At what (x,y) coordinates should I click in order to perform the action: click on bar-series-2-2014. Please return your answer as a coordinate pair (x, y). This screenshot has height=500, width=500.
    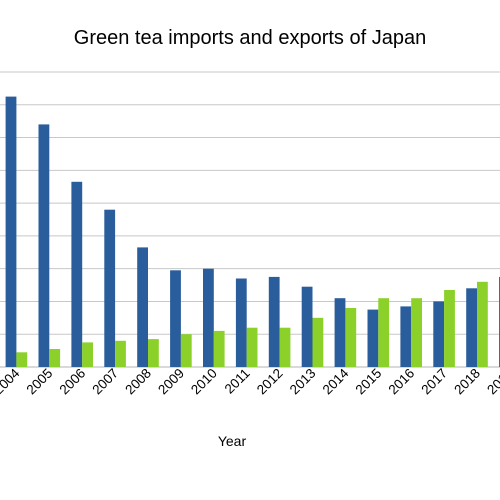
    Looking at the image, I should click on (351, 337).